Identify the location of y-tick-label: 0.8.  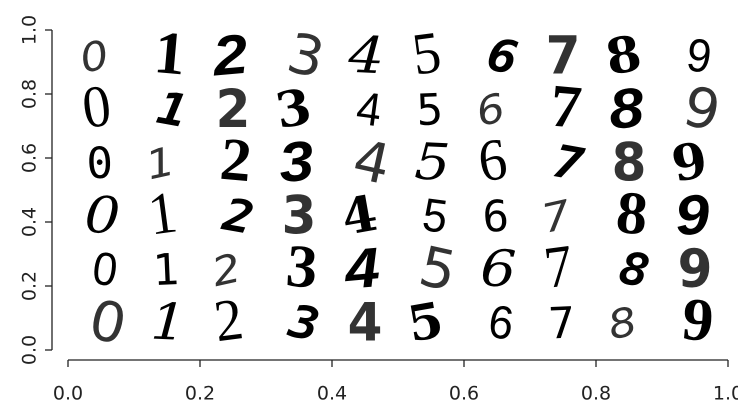
(30, 94).